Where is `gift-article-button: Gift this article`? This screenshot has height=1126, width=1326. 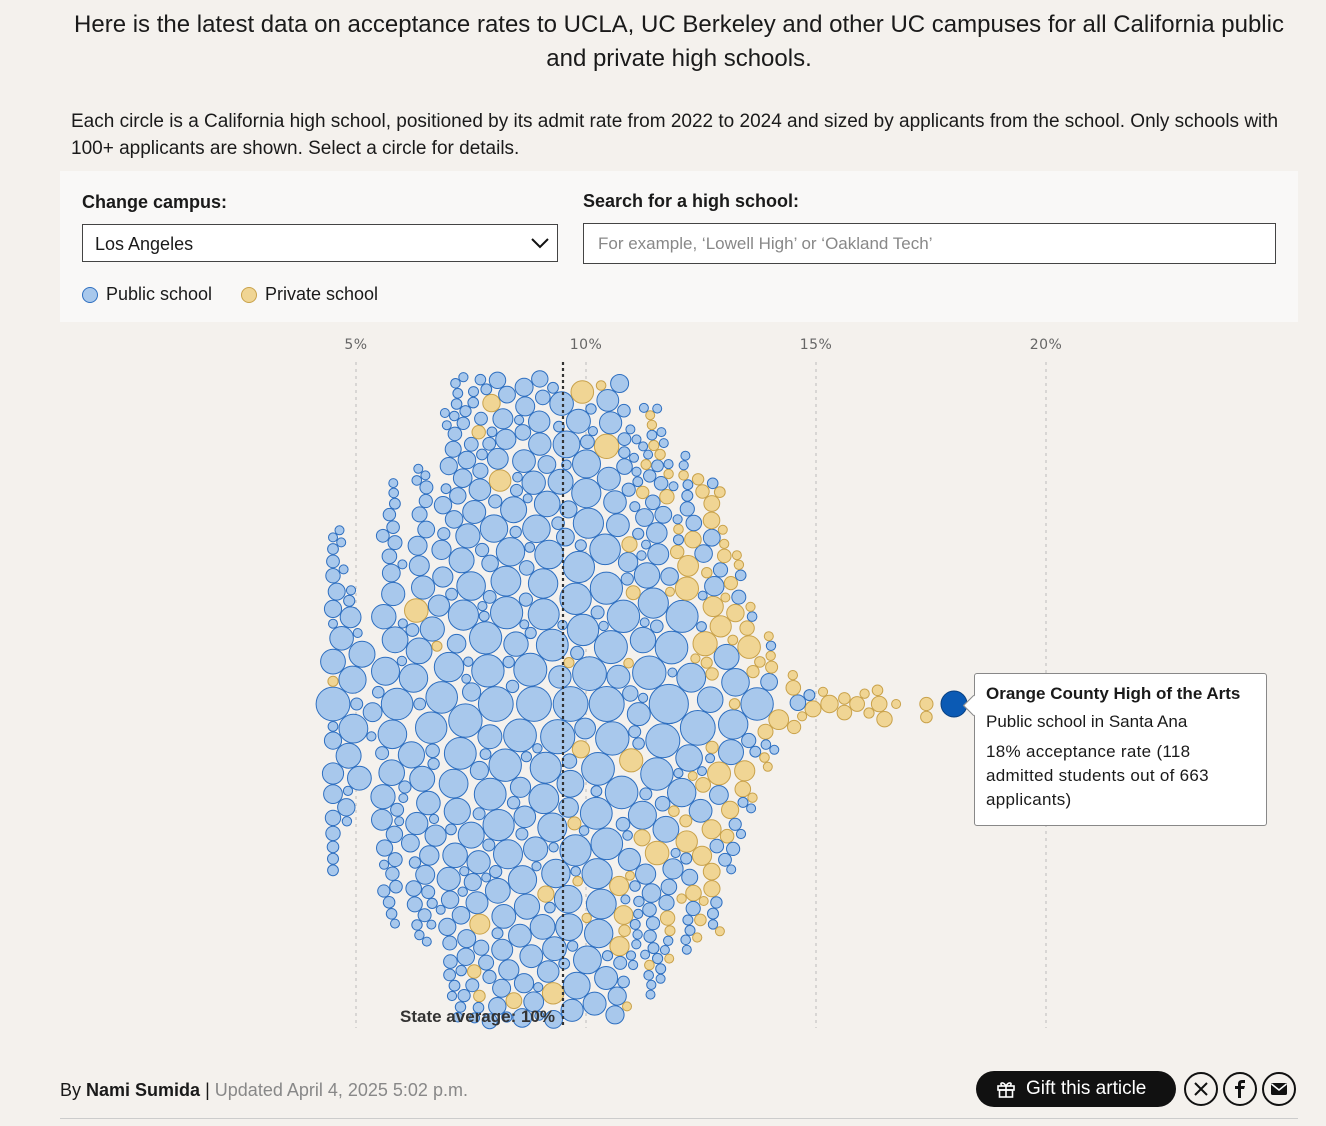
gift-article-button: Gift this article is located at coordinates (1076, 1089).